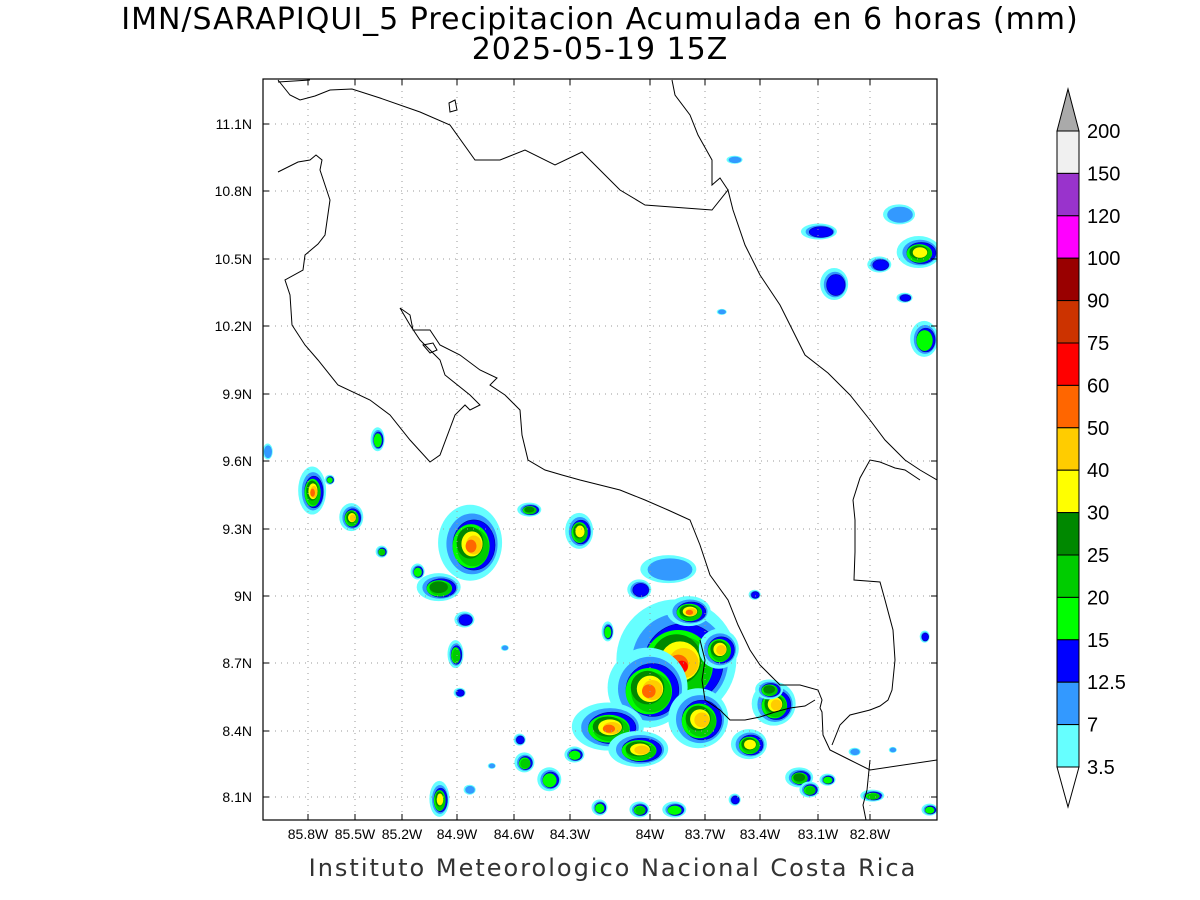 This screenshot has width=1200, height=900. I want to click on lat-tick-label: 9N, so click(243, 596).